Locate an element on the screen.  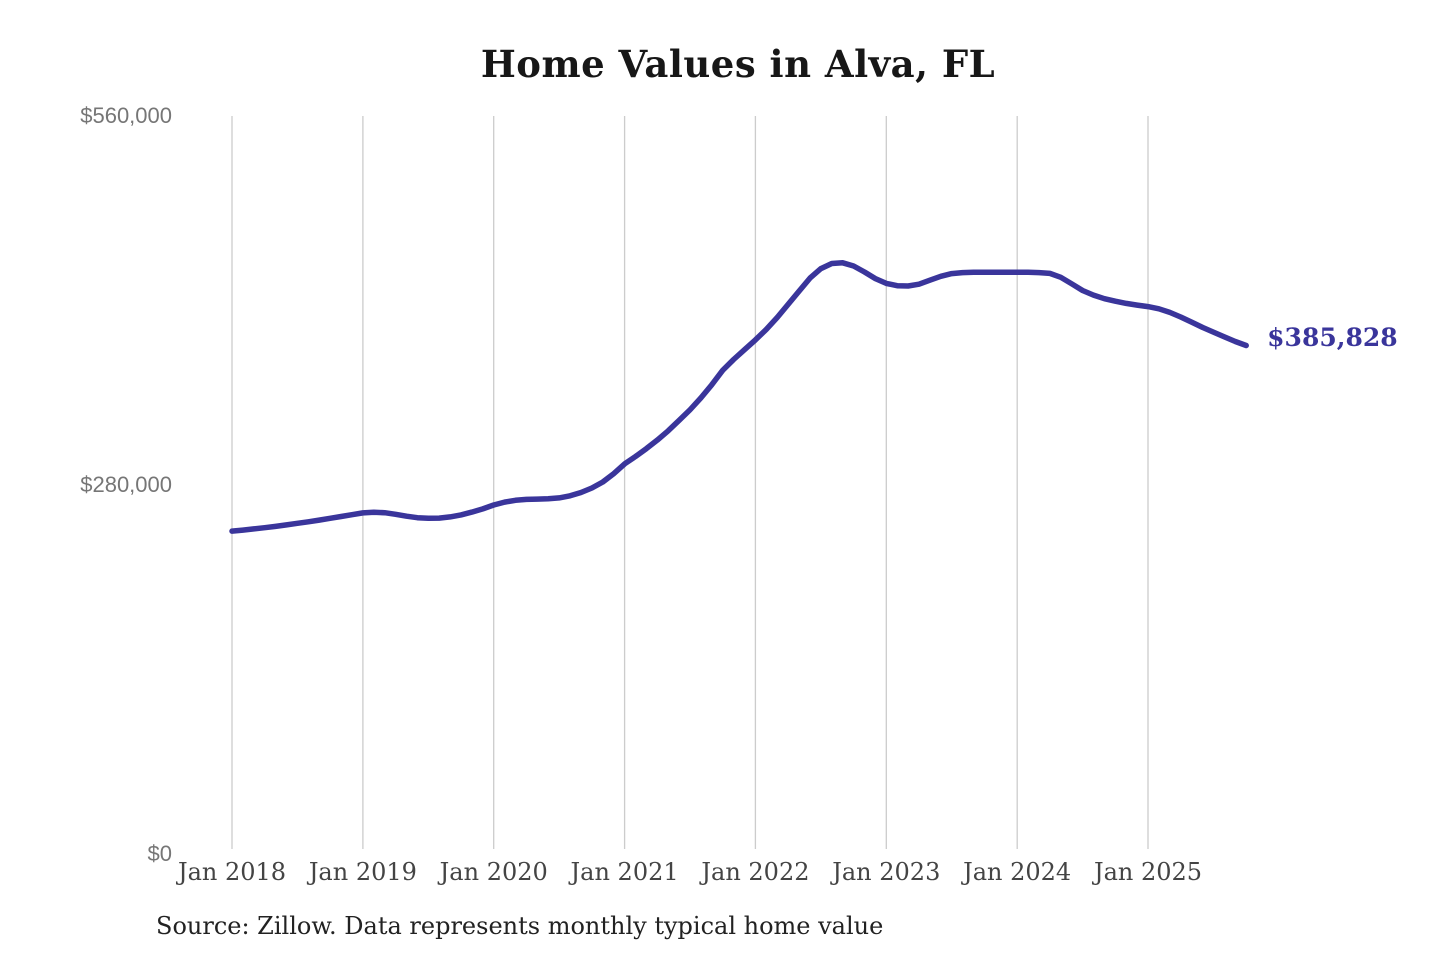
x-axis-tick-label: Jan 2021 is located at coordinates (624, 872).